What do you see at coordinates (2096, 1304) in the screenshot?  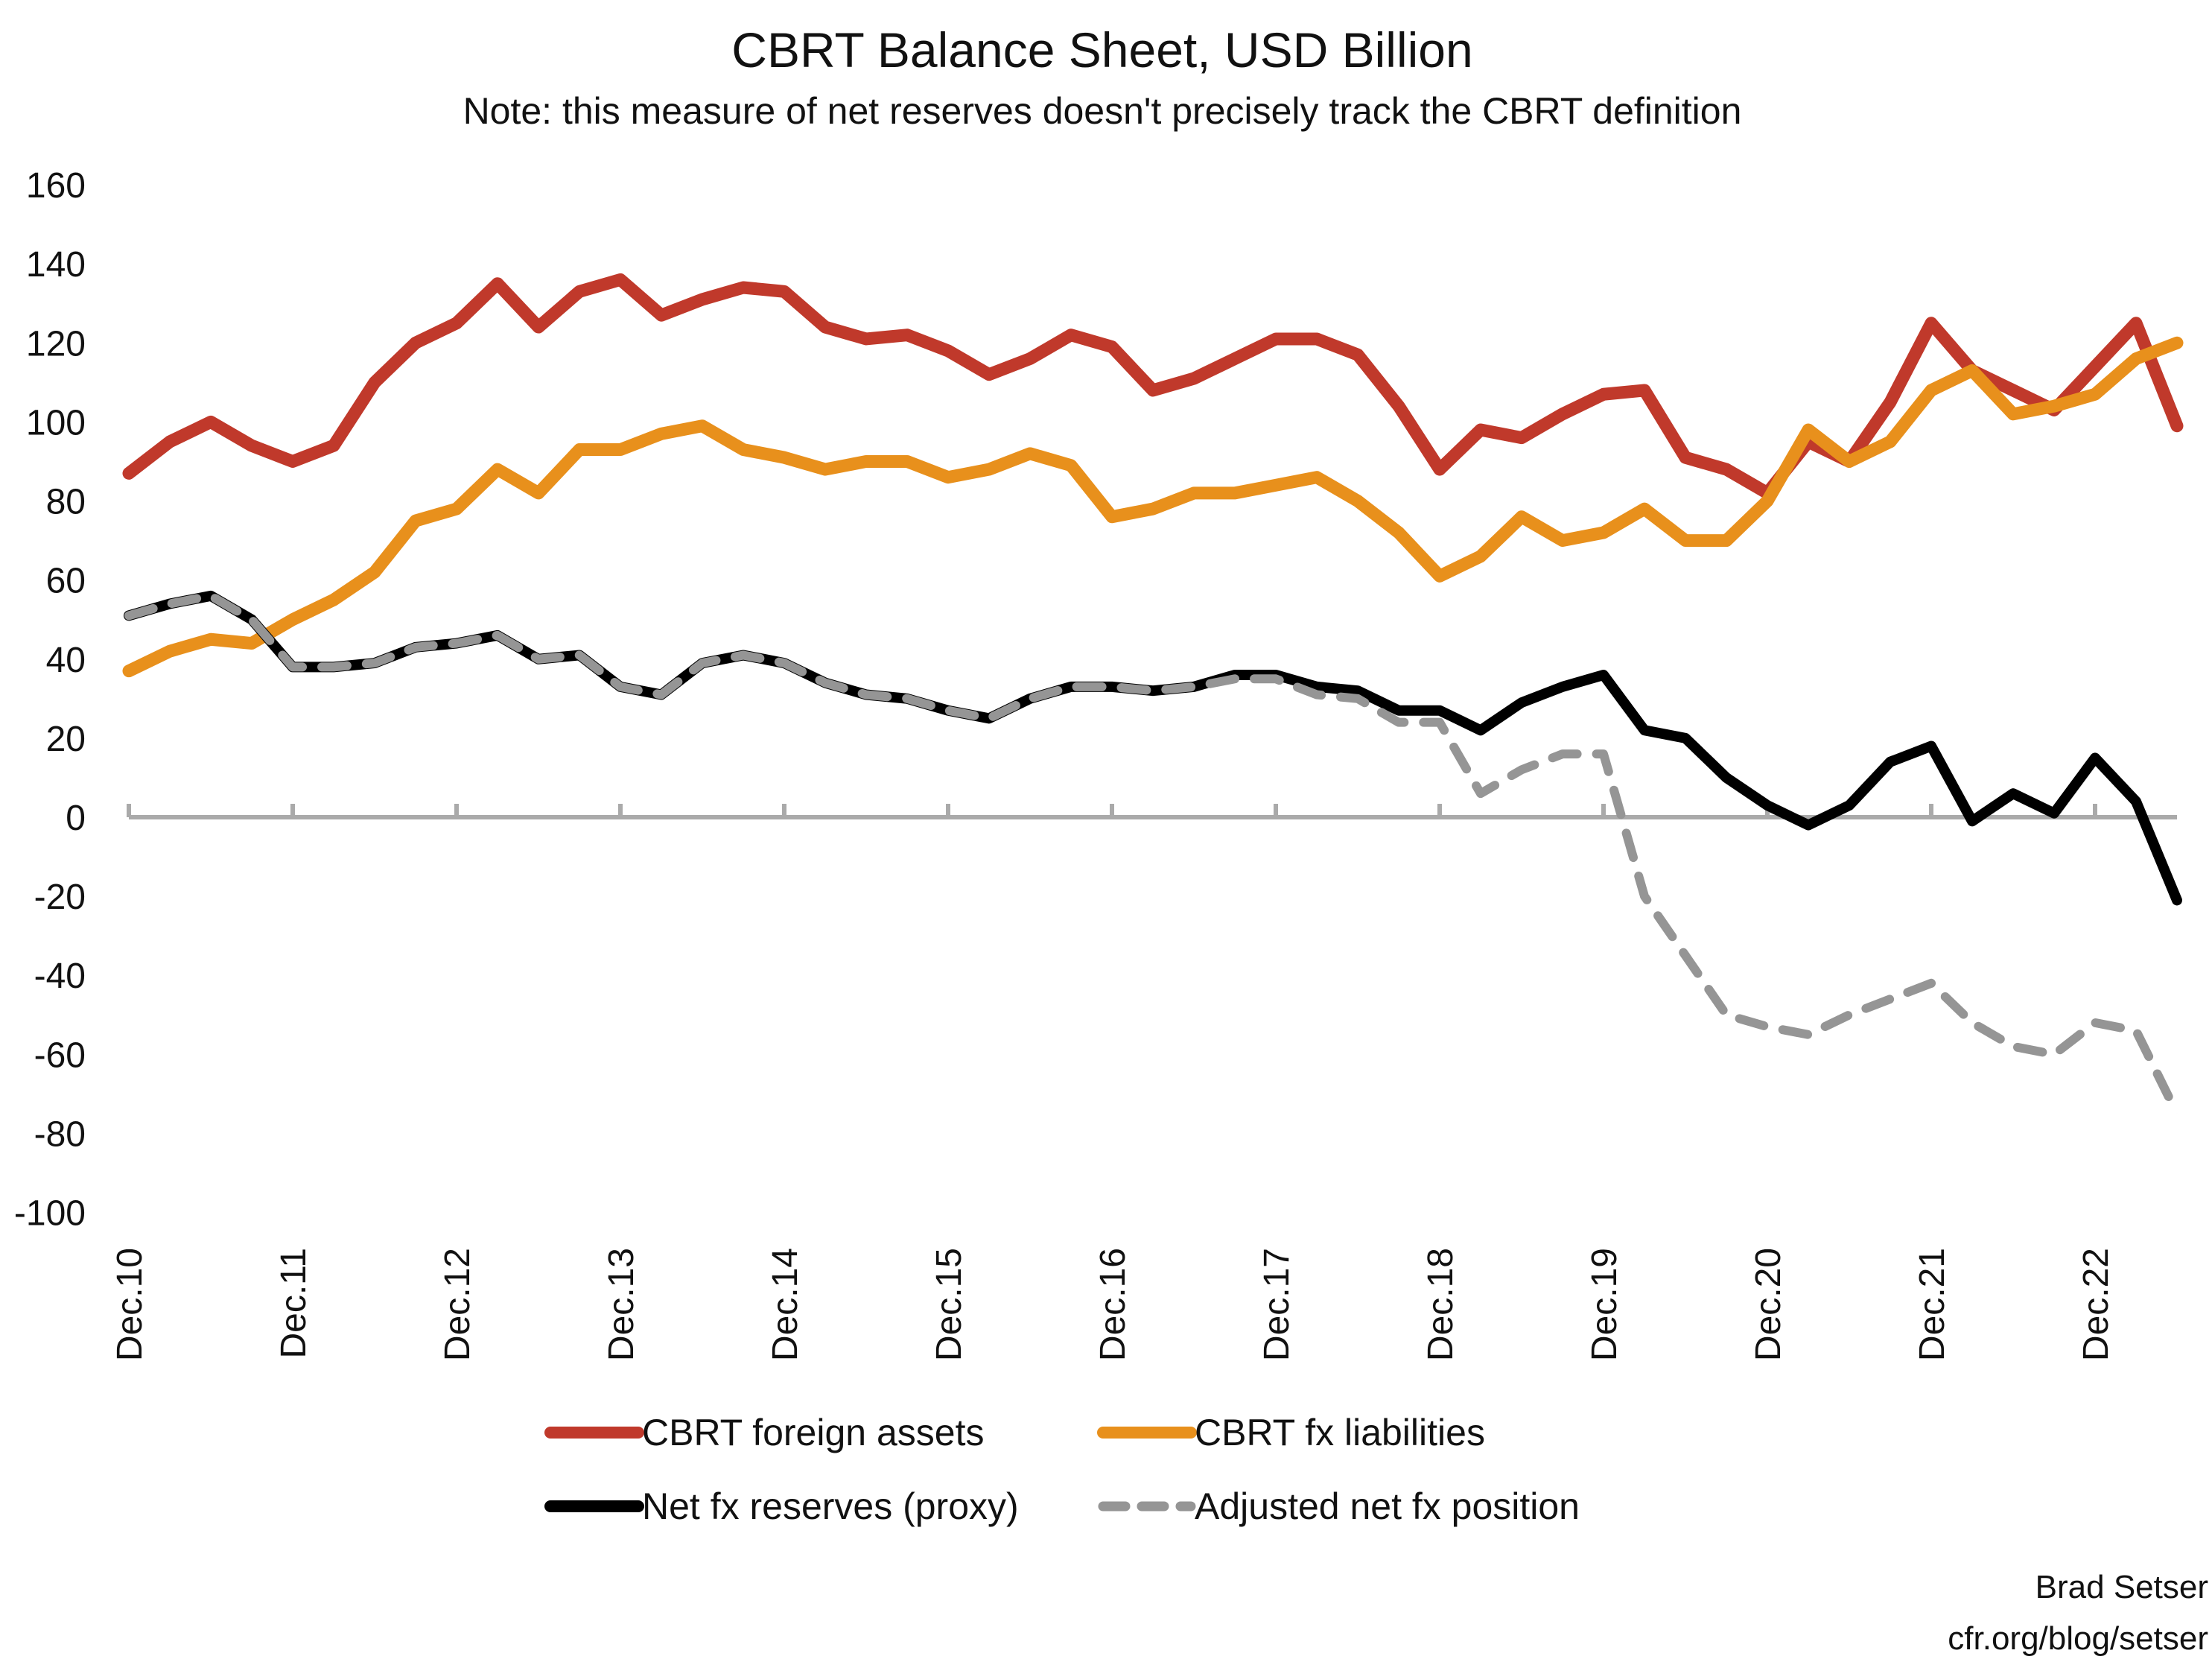 I see `x-tick-label: Dec.22` at bounding box center [2096, 1304].